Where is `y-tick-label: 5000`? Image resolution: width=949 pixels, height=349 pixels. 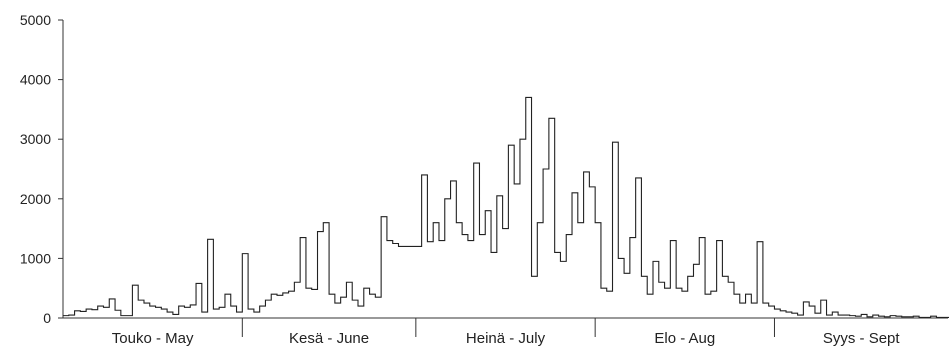 y-tick-label: 5000 is located at coordinates (35, 20).